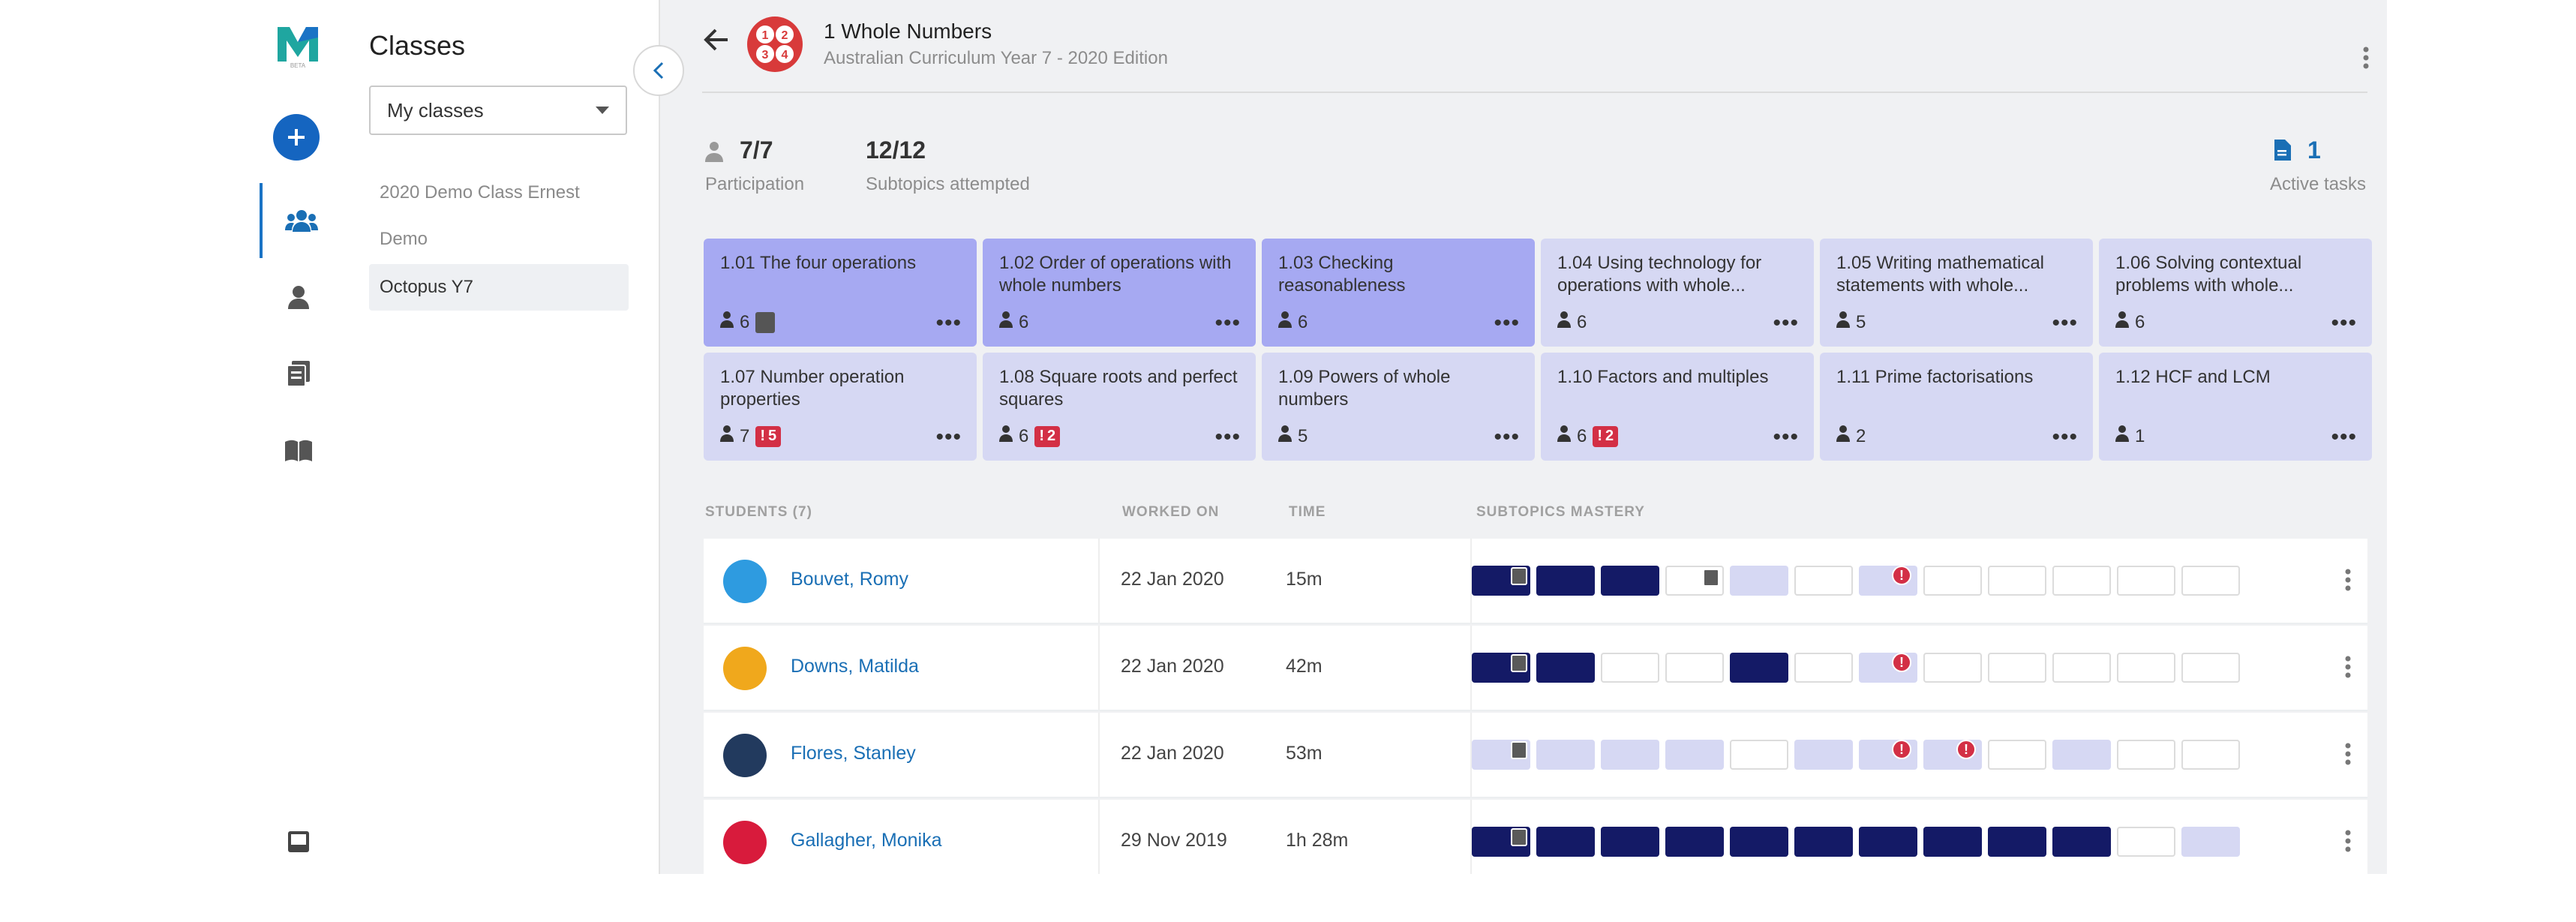 This screenshot has height=922, width=2576. What do you see at coordinates (300, 221) in the screenshot?
I see `nav-classes` at bounding box center [300, 221].